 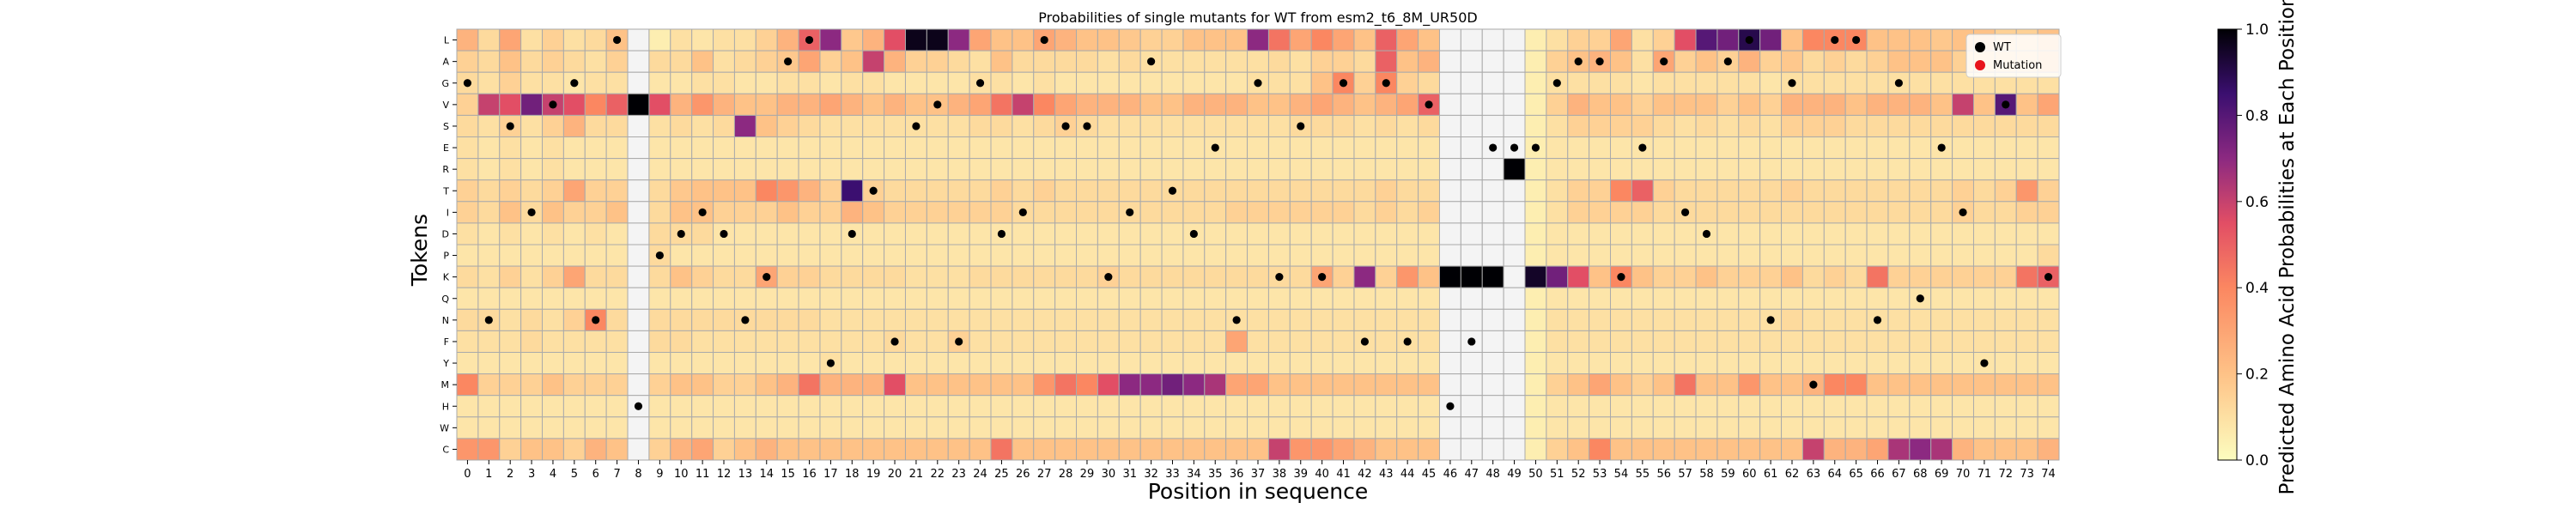 What do you see at coordinates (1109, 474) in the screenshot?
I see `x-tick-label: 30` at bounding box center [1109, 474].